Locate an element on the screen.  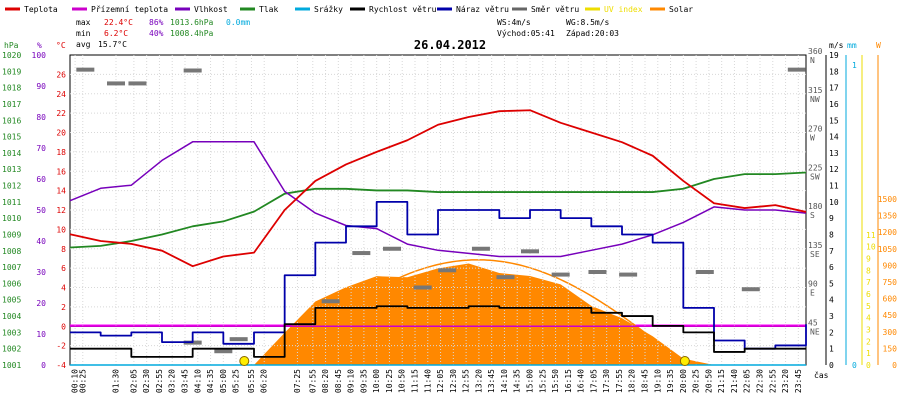
x-tick-label: 05:00 is located at coordinates (223, 381).